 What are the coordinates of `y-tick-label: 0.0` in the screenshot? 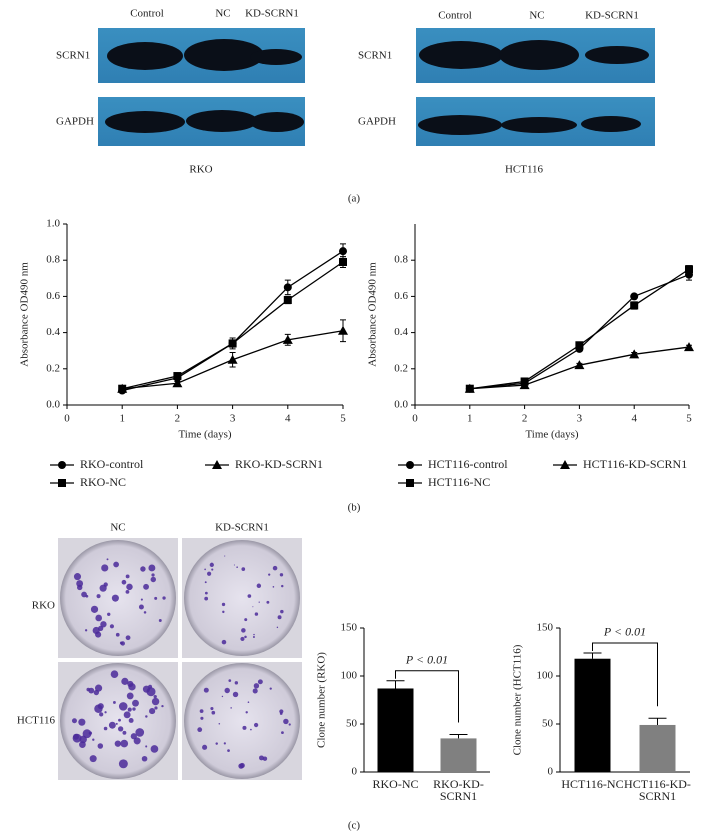 It's located at (53, 405).